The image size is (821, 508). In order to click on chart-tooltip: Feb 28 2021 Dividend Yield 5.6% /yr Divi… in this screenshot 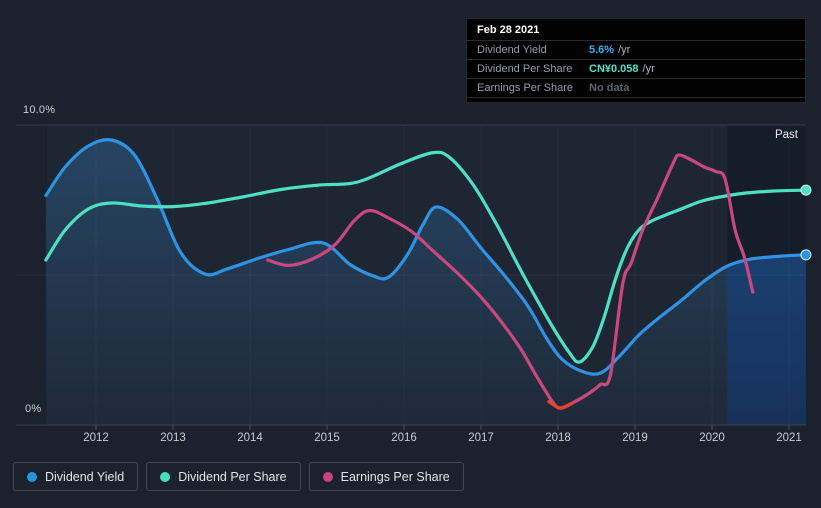, I will do `click(636, 60)`.